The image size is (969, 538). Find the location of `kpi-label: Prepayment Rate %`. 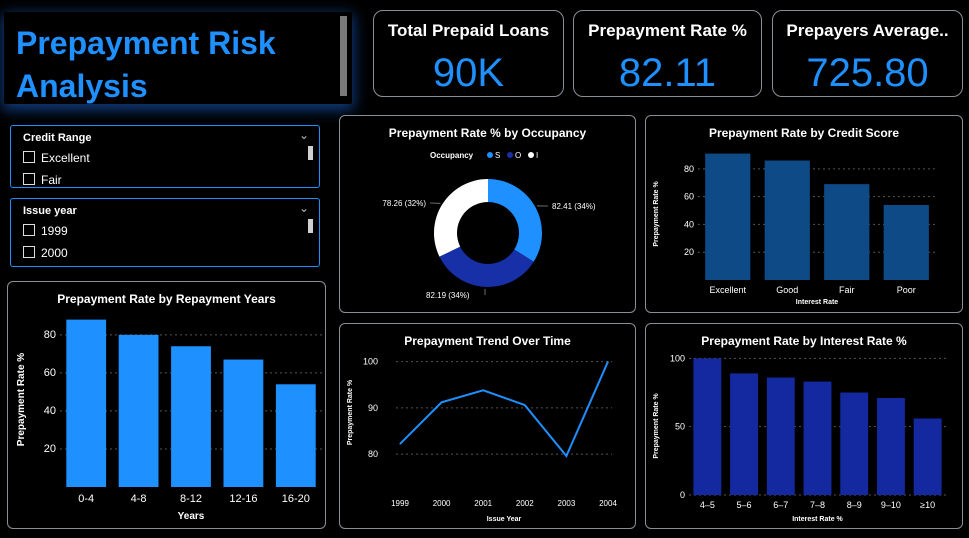

kpi-label: Prepayment Rate % is located at coordinates (667, 30).